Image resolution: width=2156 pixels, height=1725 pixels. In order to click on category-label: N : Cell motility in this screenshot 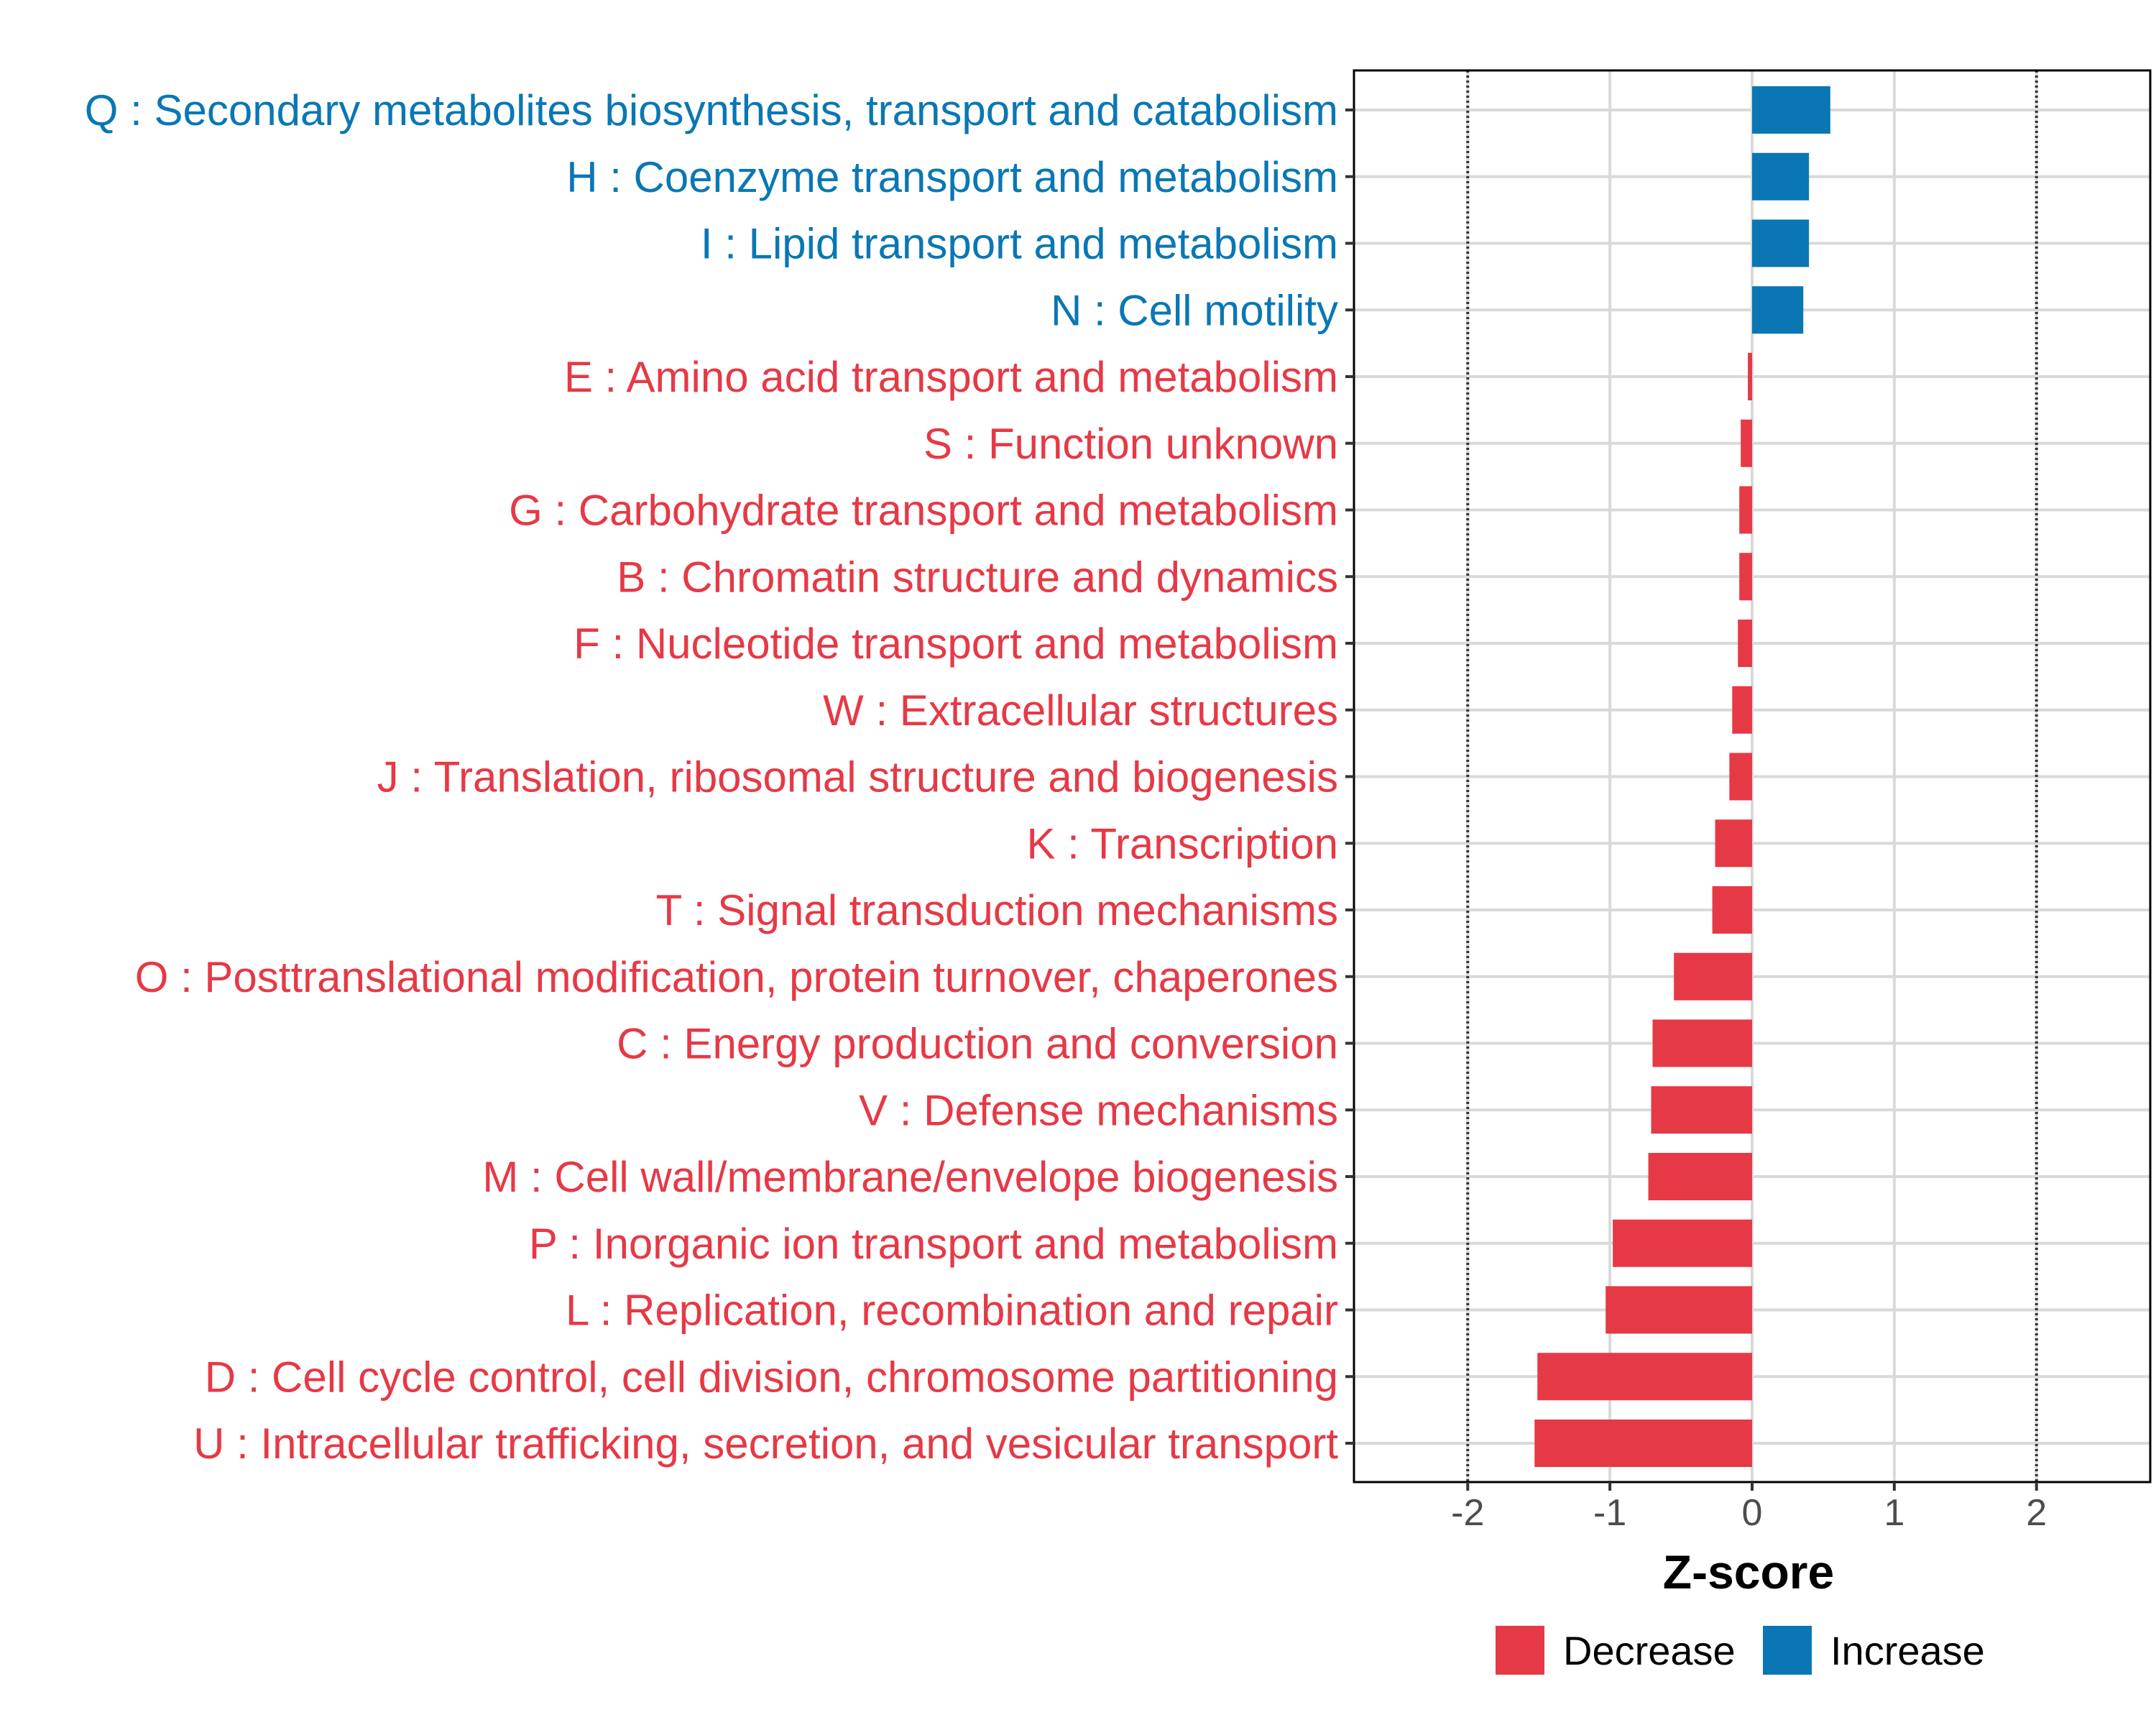, I will do `click(1194, 310)`.